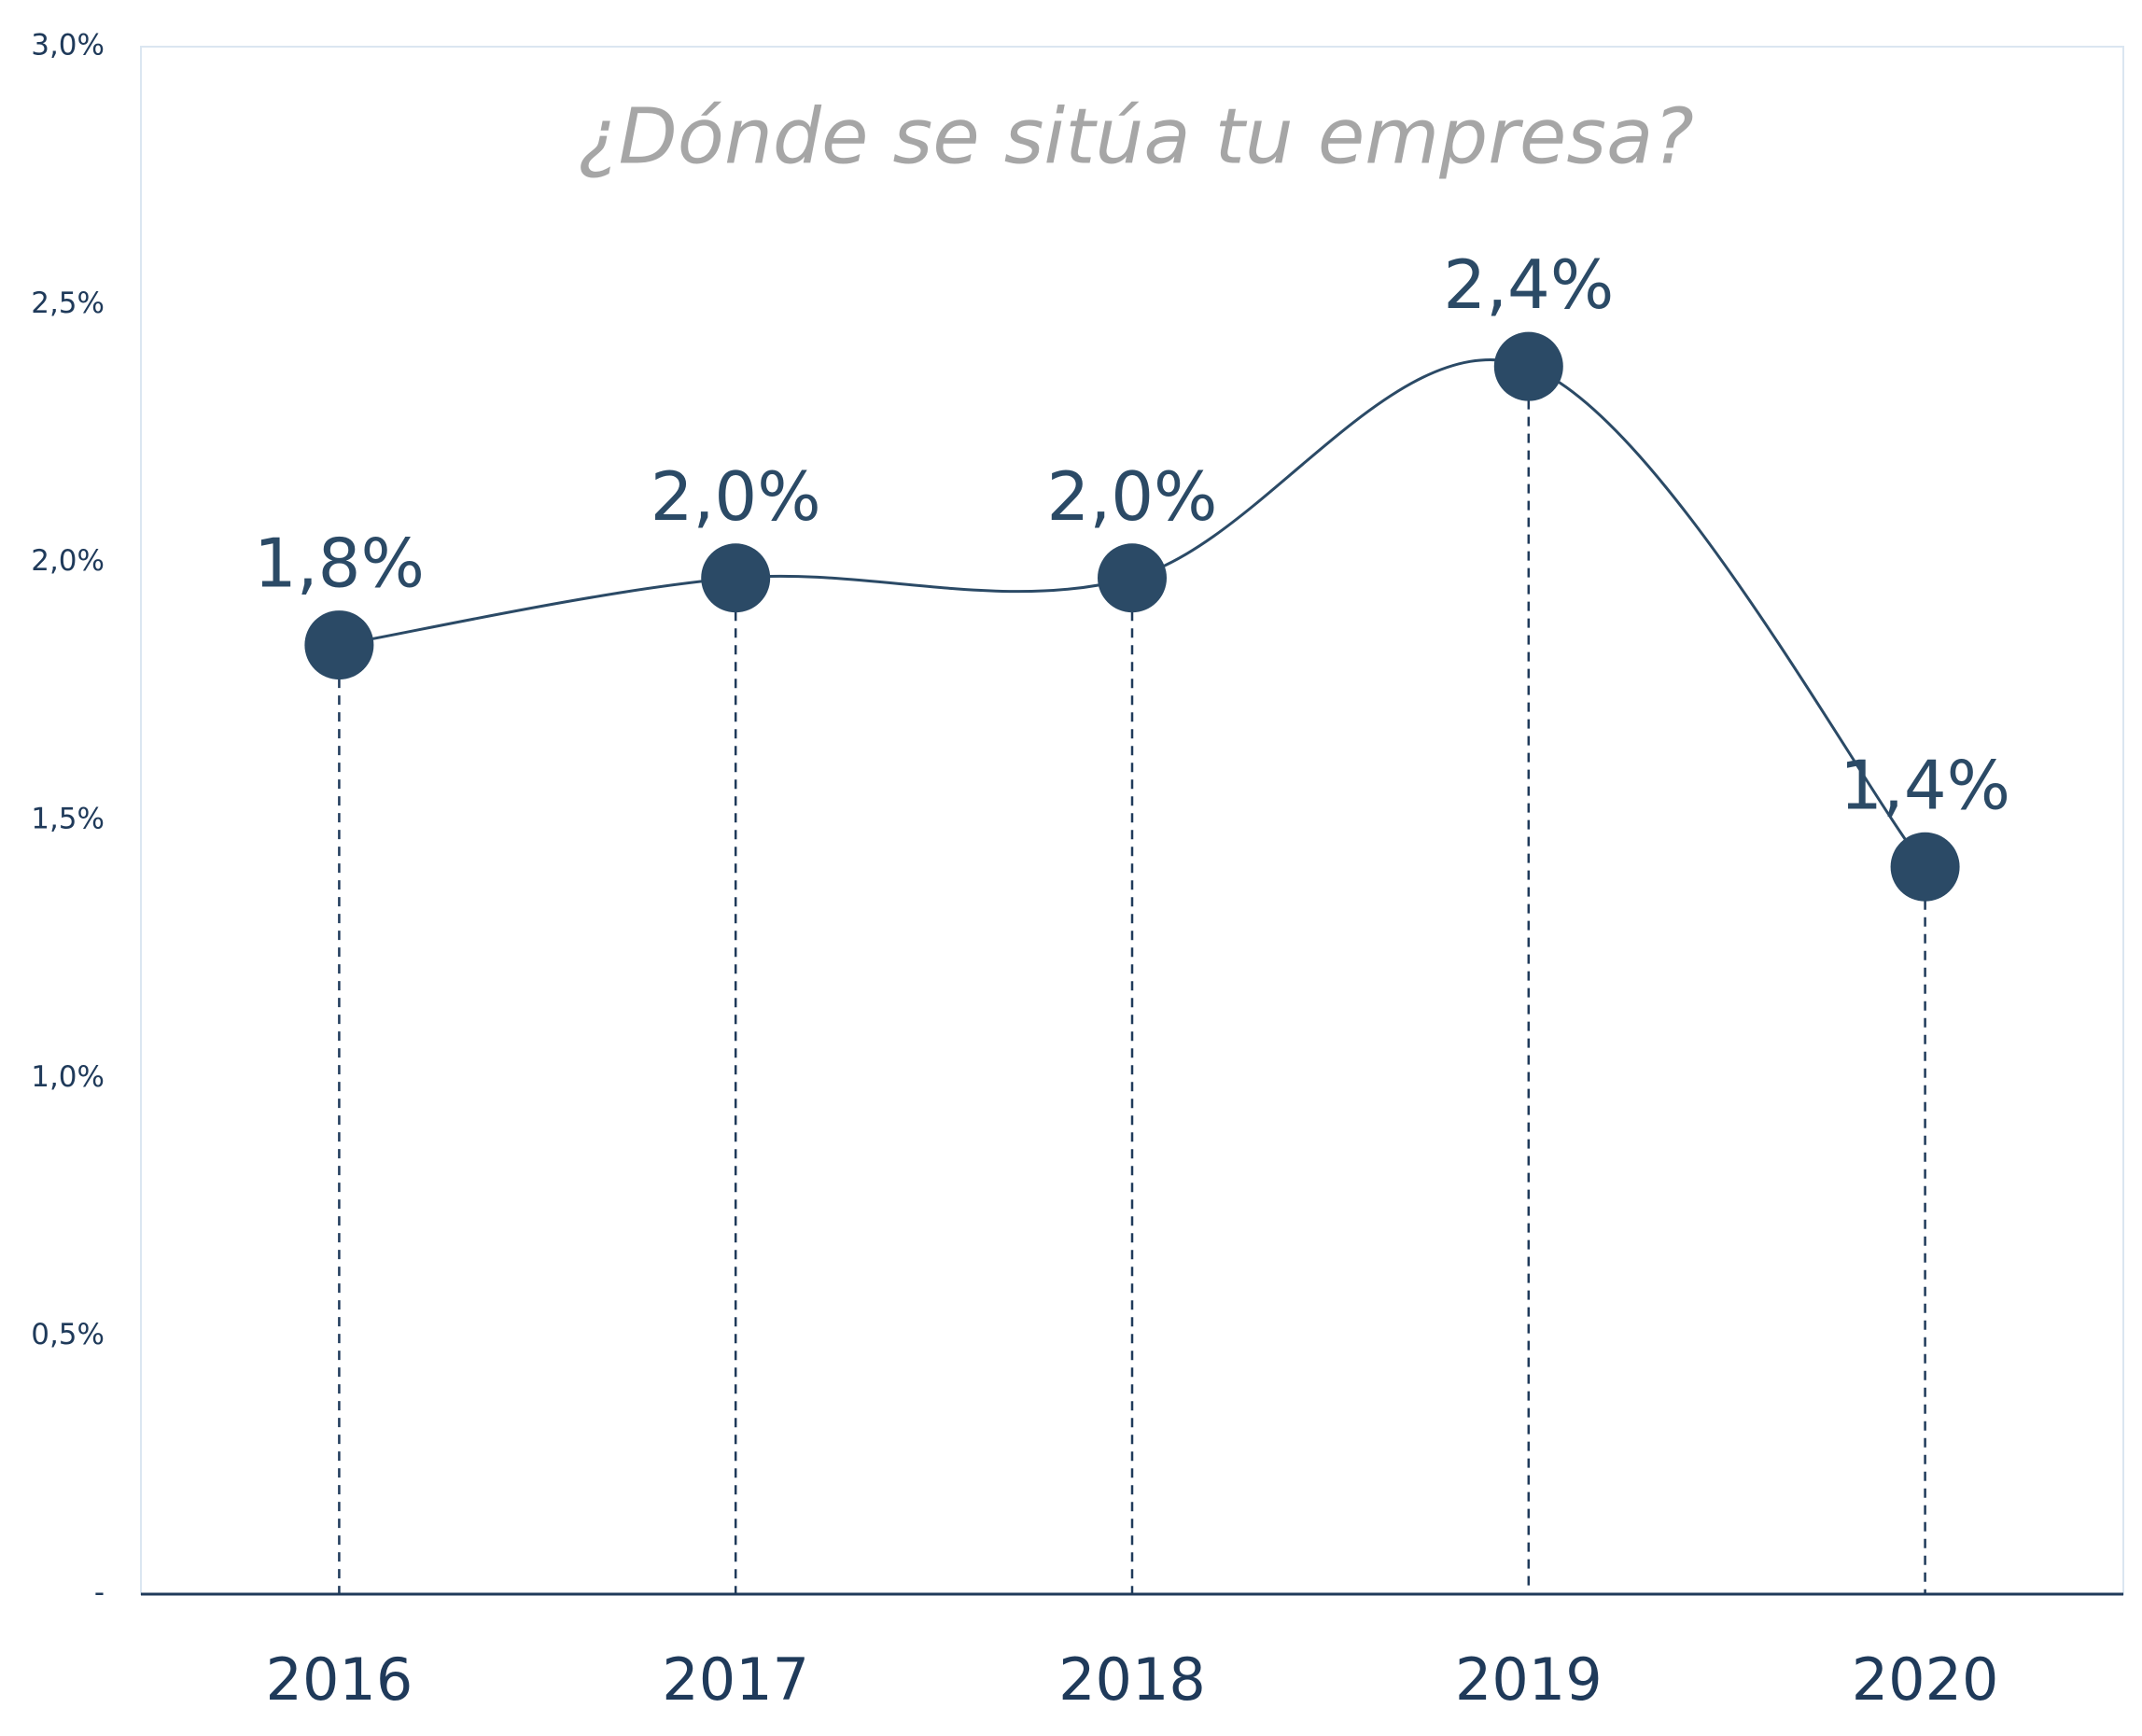 The image size is (2142, 1736). Describe the element at coordinates (735, 1679) in the screenshot. I see `x-tick-label: 2017` at that location.